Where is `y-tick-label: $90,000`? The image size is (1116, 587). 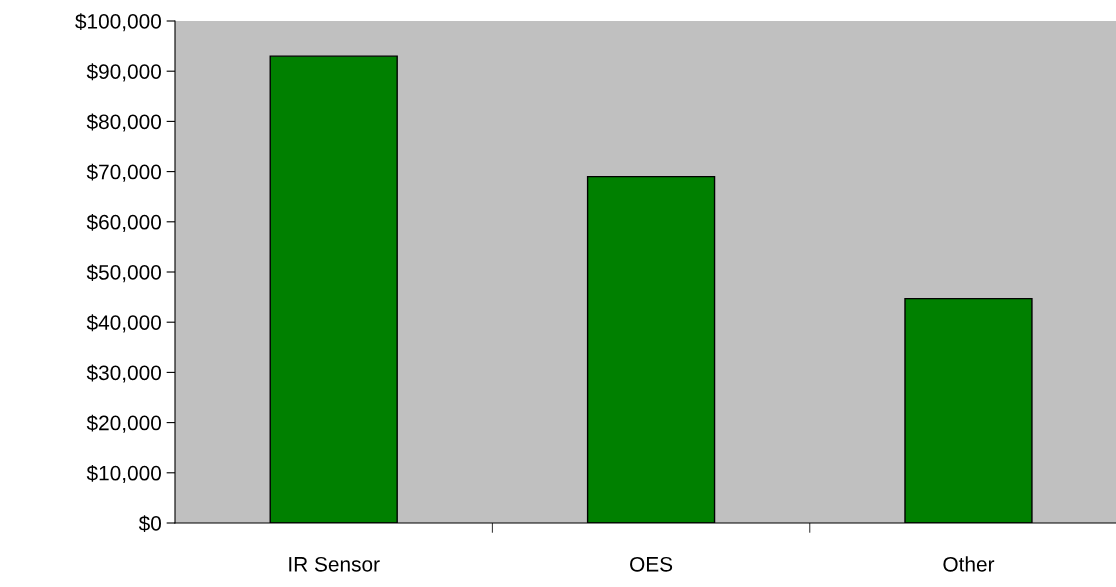
y-tick-label: $90,000 is located at coordinates (123, 72).